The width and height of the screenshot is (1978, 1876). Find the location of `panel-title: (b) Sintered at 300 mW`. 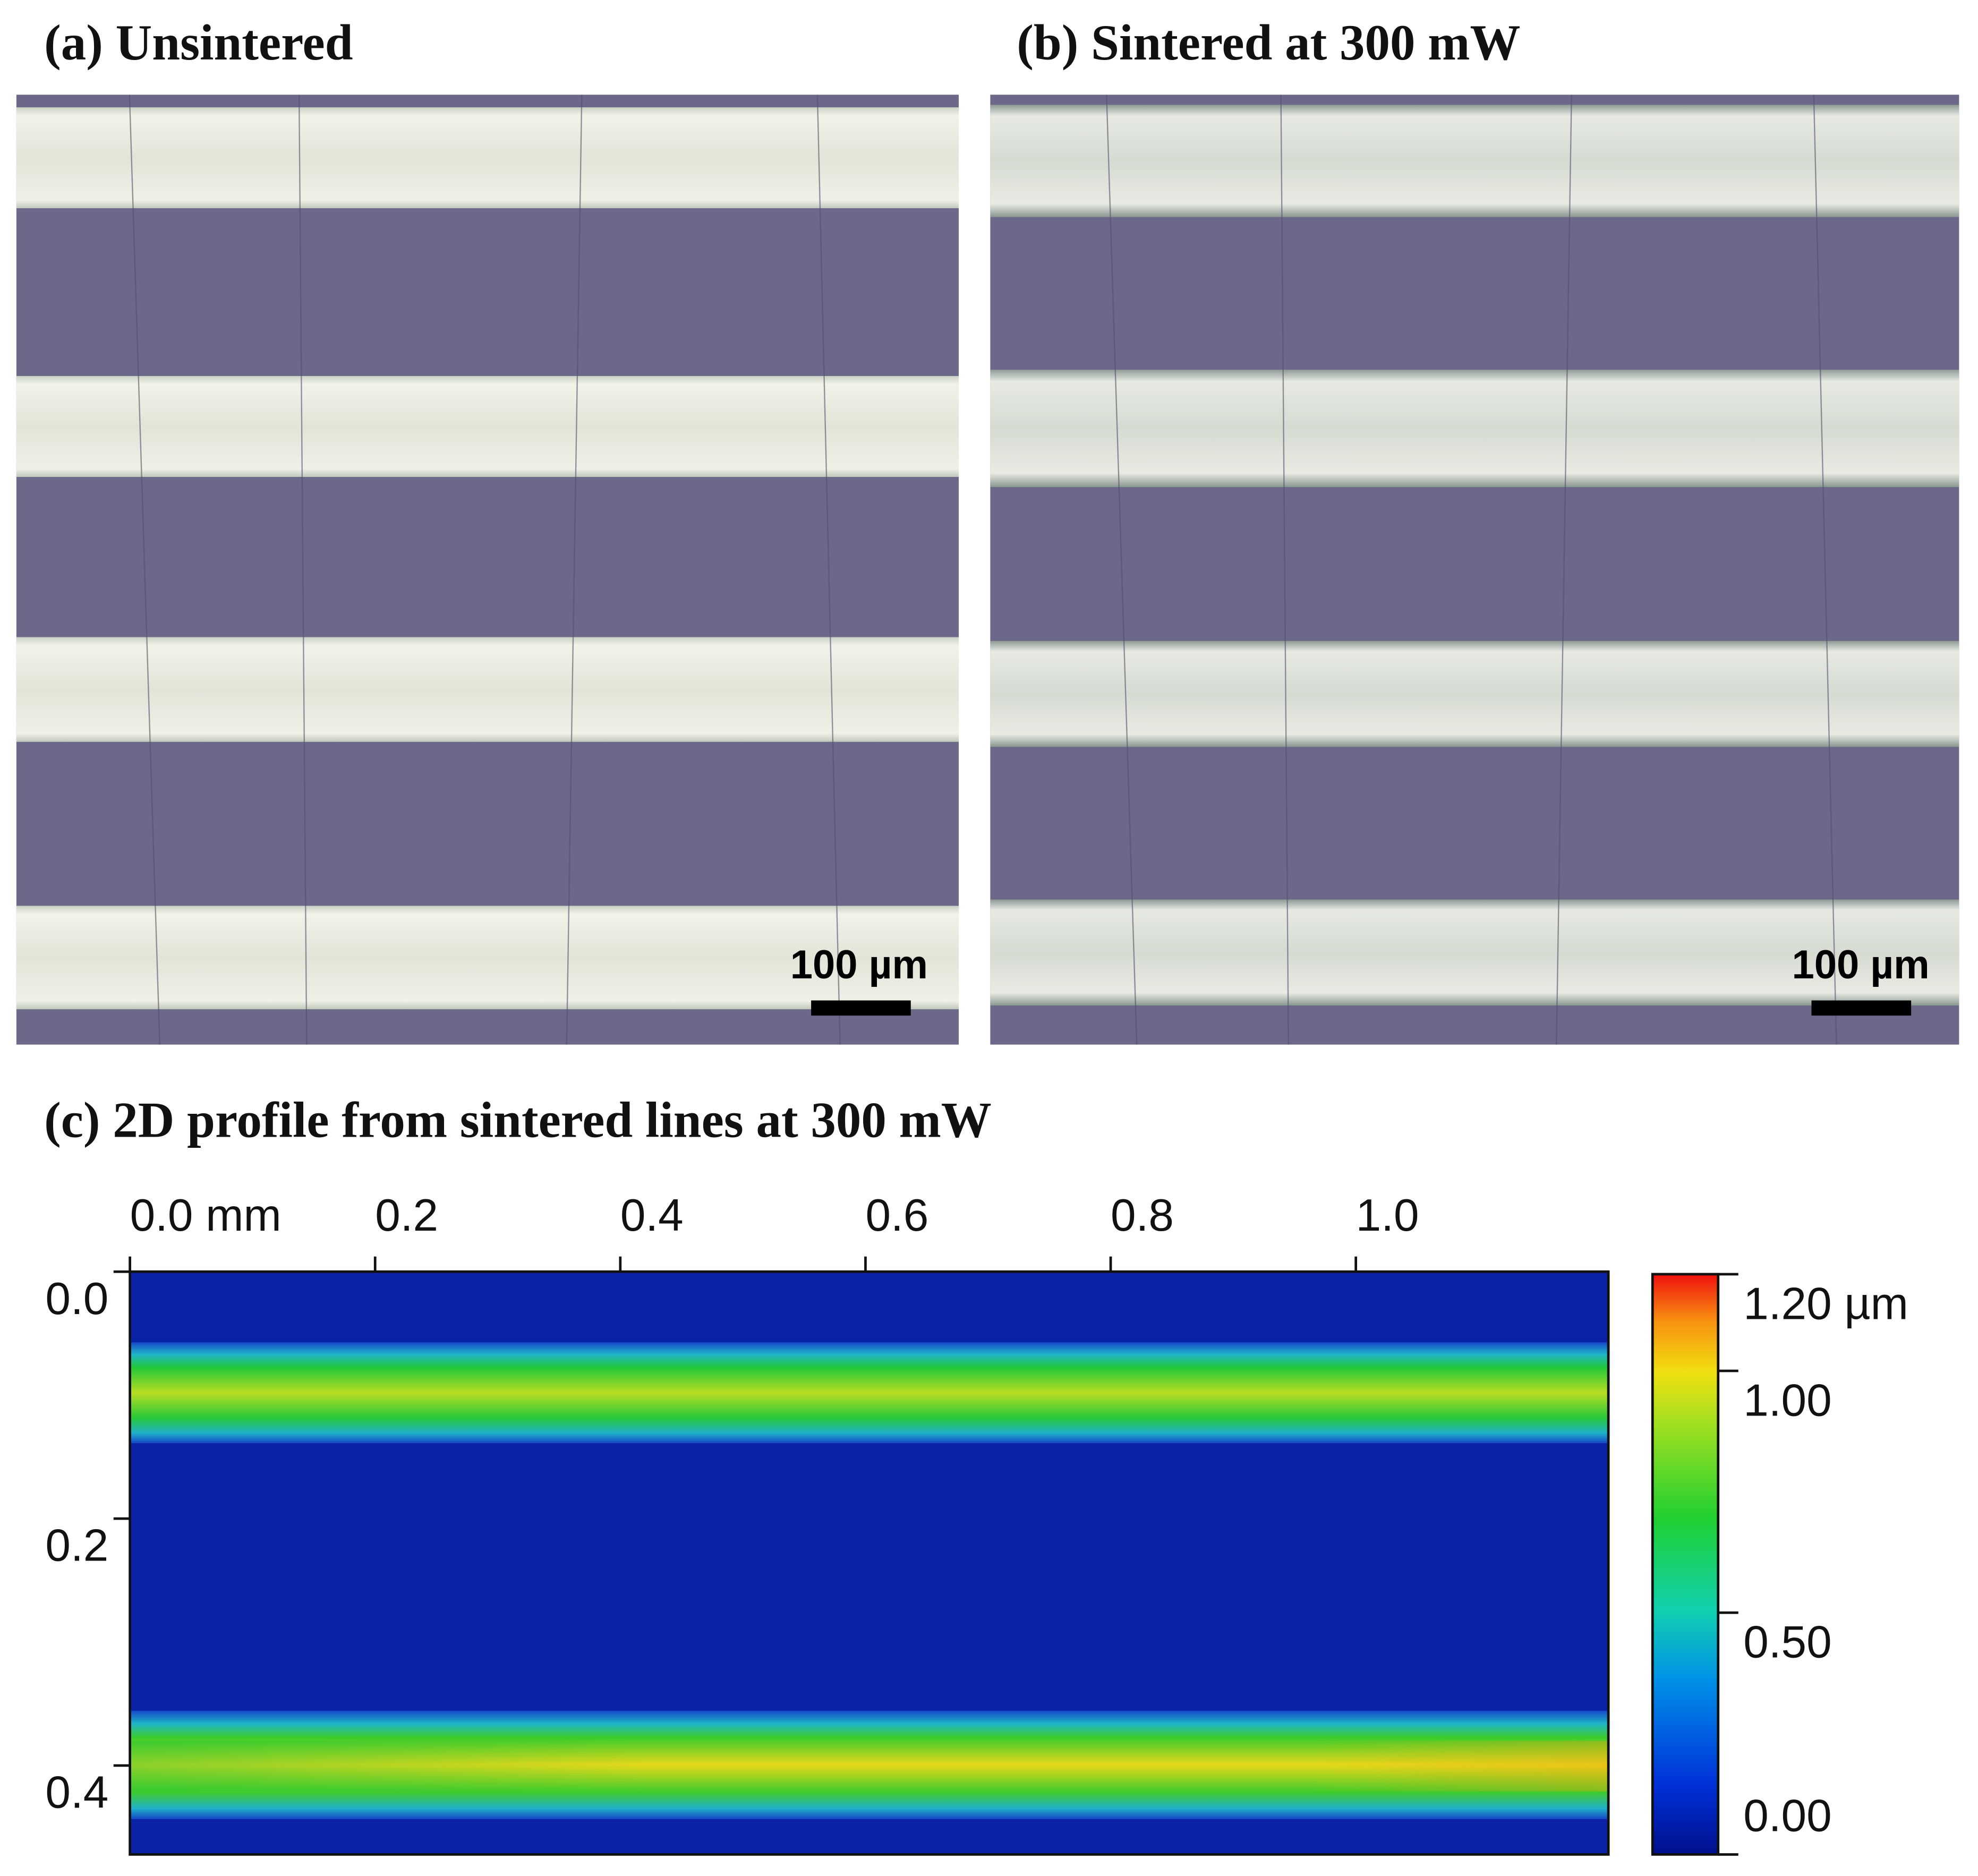

panel-title: (b) Sintered at 300 mW is located at coordinates (1268, 42).